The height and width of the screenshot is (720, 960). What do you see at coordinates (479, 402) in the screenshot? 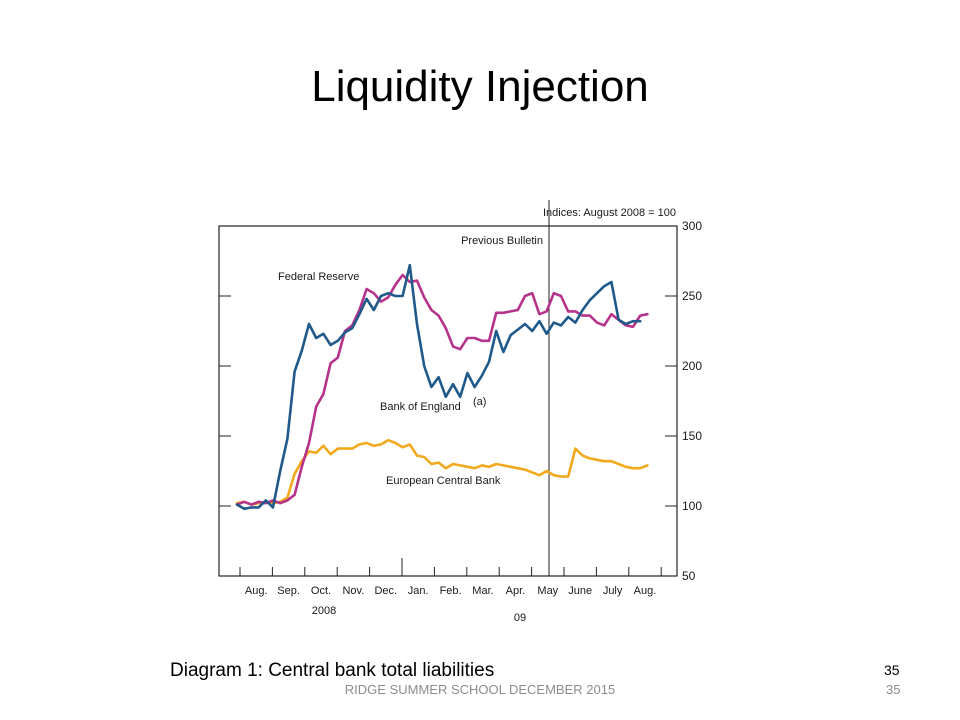
I see `series-label-footnote: (a)` at bounding box center [479, 402].